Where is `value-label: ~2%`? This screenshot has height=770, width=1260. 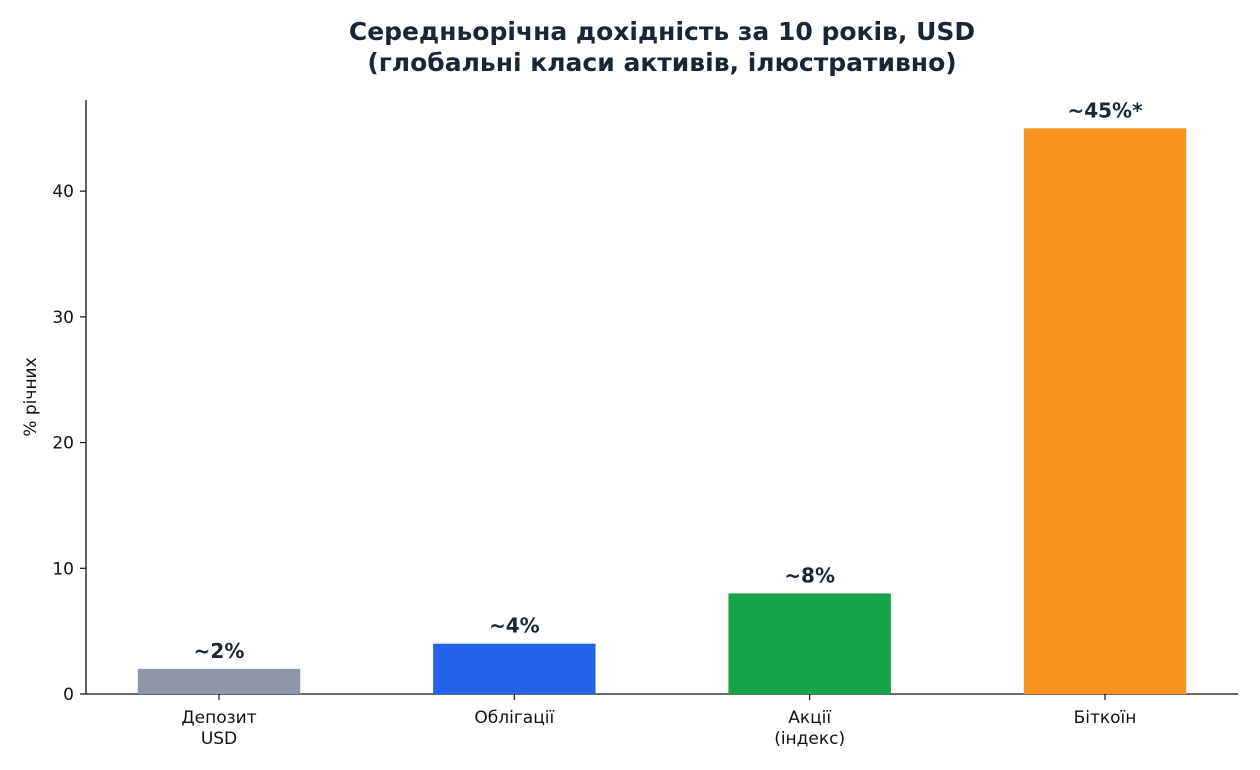 value-label: ~2% is located at coordinates (219, 651).